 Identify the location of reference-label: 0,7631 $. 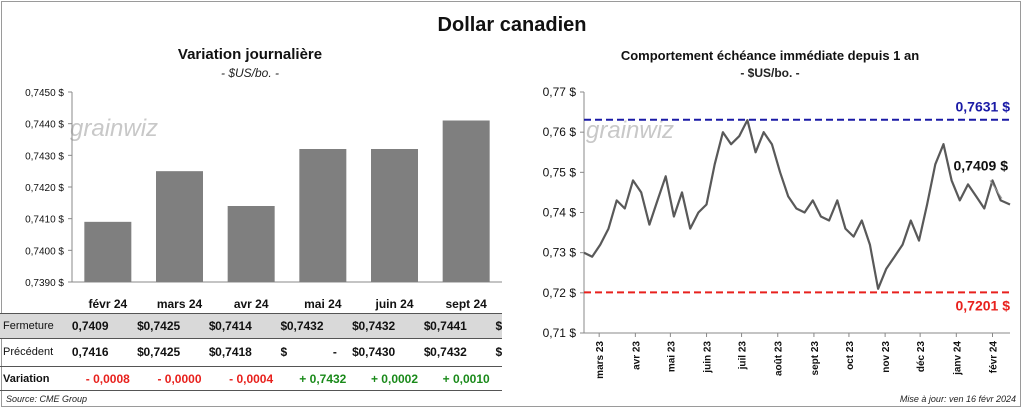
(983, 107).